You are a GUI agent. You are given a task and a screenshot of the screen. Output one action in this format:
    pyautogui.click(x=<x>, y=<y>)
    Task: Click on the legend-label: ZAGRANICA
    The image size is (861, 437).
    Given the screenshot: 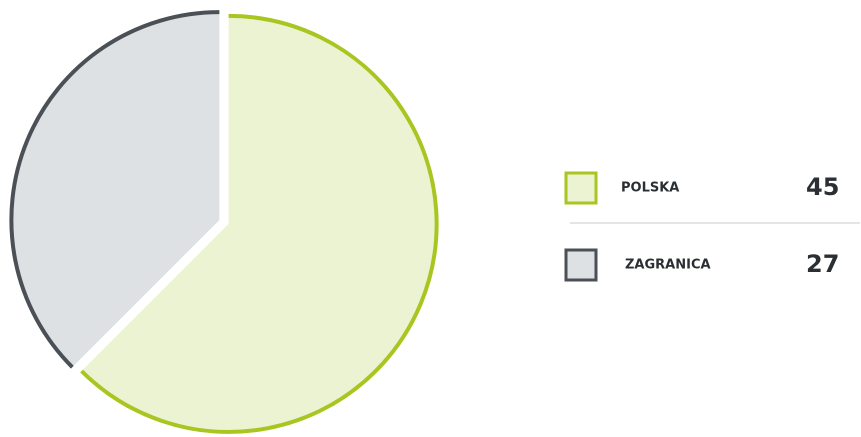 What is the action you would take?
    pyautogui.click(x=668, y=265)
    